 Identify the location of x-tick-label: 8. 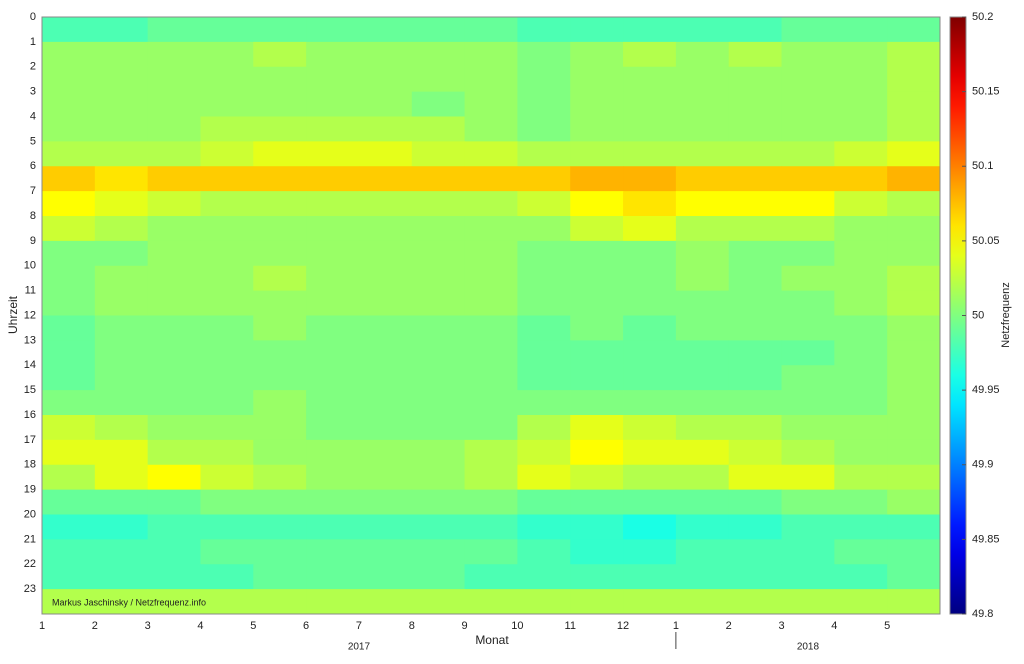
(412, 626).